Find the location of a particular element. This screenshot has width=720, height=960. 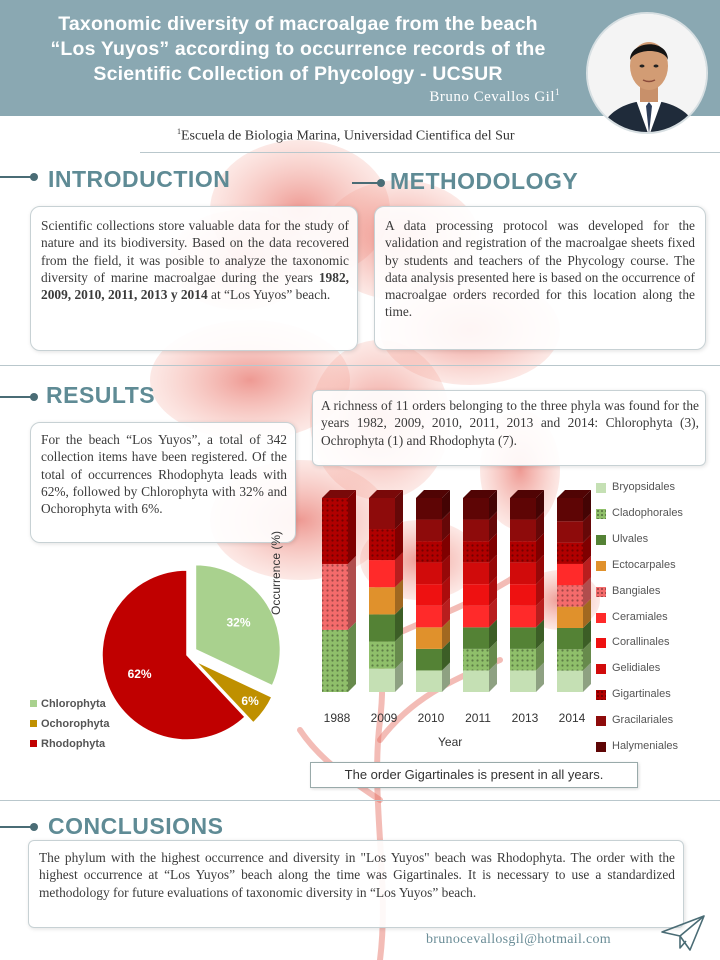

pie-legend-label: Ochorophyta is located at coordinates (75, 724).